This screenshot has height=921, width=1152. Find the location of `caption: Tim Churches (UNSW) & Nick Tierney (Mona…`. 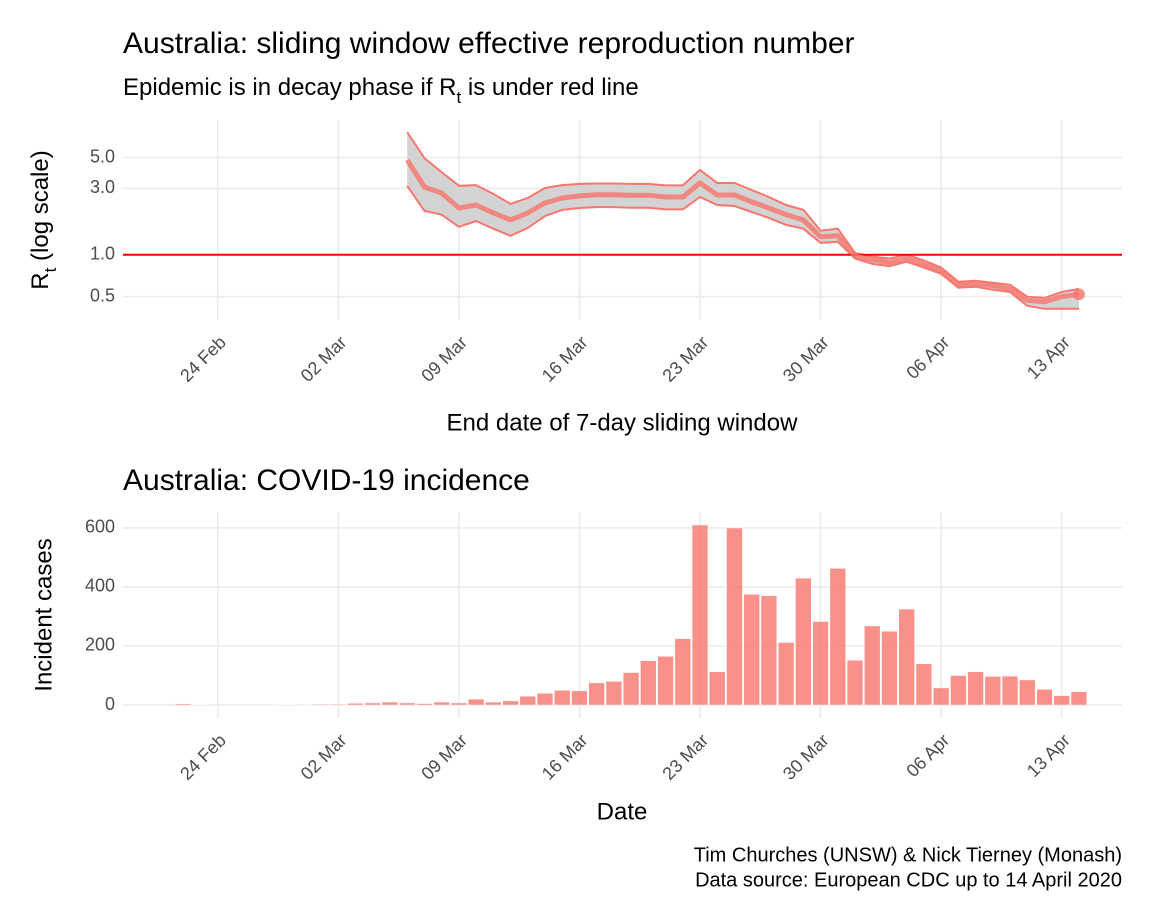

caption: Tim Churches (UNSW) & Nick Tierney (Mona… is located at coordinates (908, 855).